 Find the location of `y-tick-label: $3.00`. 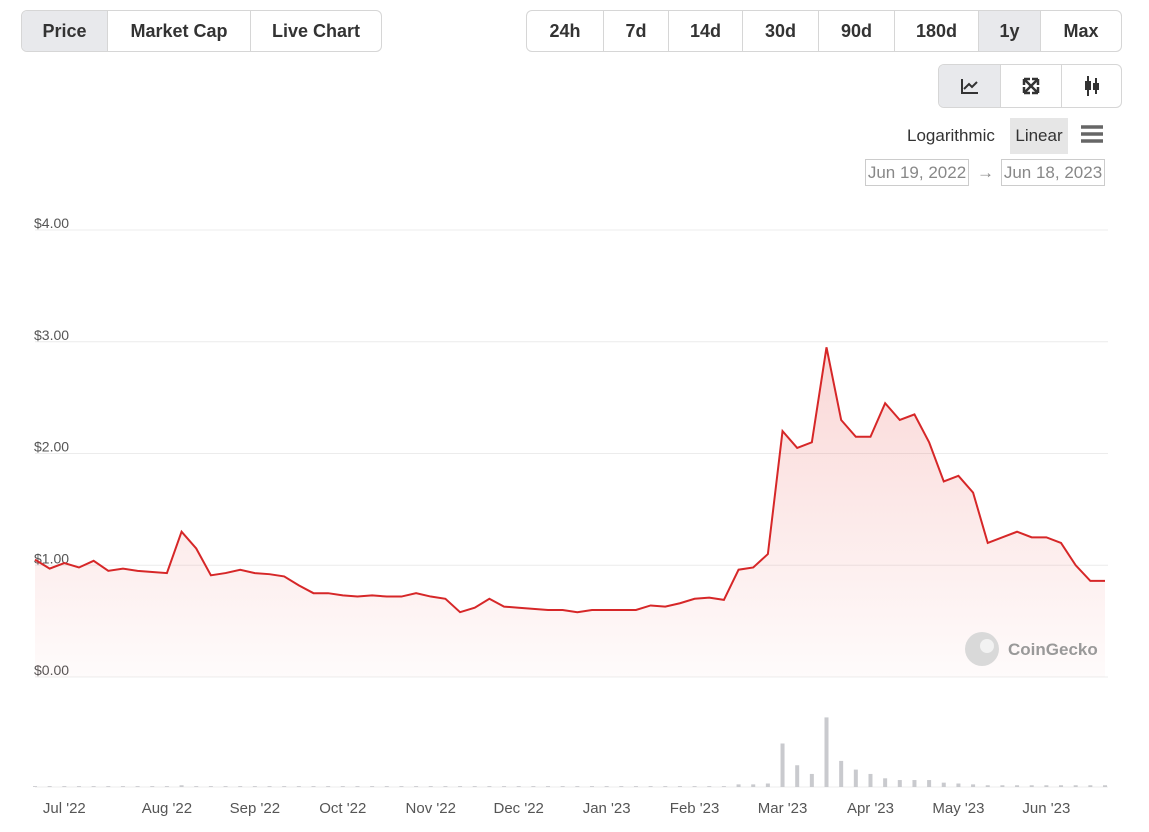

y-tick-label: $3.00 is located at coordinates (51, 335).